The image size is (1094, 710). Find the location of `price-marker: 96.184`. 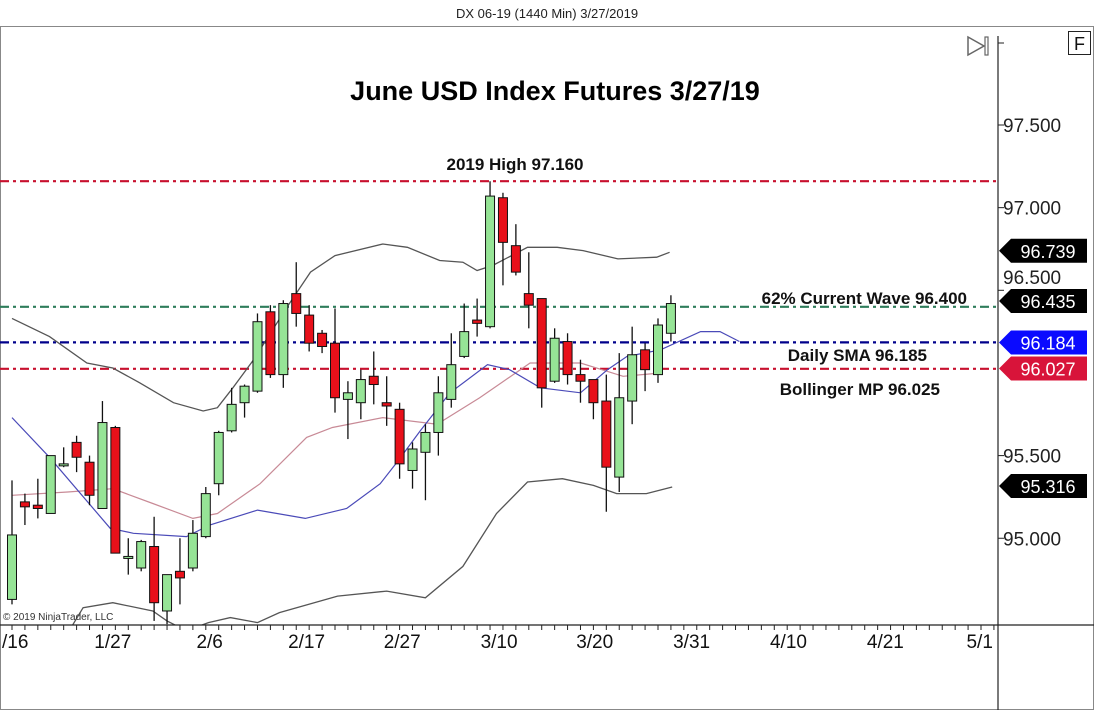

price-marker: 96.184 is located at coordinates (1043, 342).